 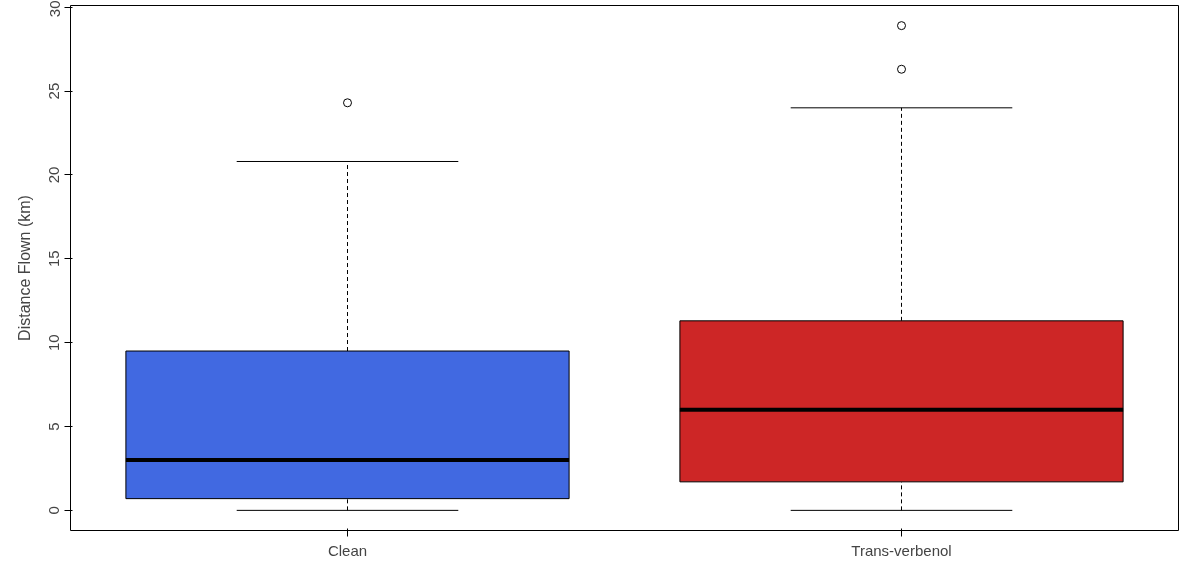 What do you see at coordinates (54, 91) in the screenshot?
I see `y-tick-label: 25` at bounding box center [54, 91].